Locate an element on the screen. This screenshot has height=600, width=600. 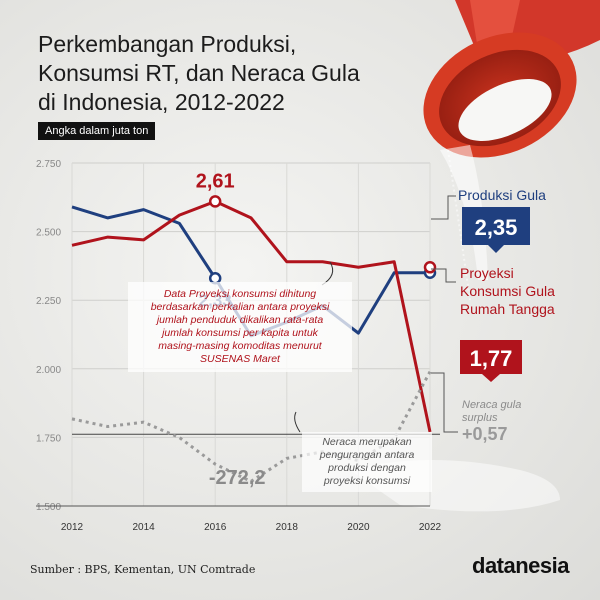
note-line: SUSENAS Maret is located at coordinates (240, 359).